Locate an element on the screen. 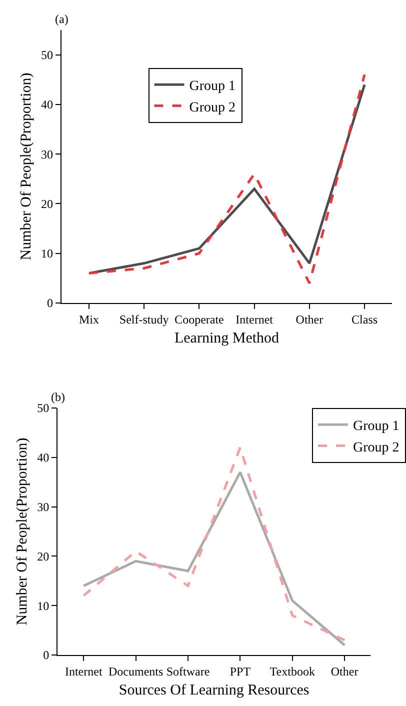  chart-title: (b) is located at coordinates (58, 397).